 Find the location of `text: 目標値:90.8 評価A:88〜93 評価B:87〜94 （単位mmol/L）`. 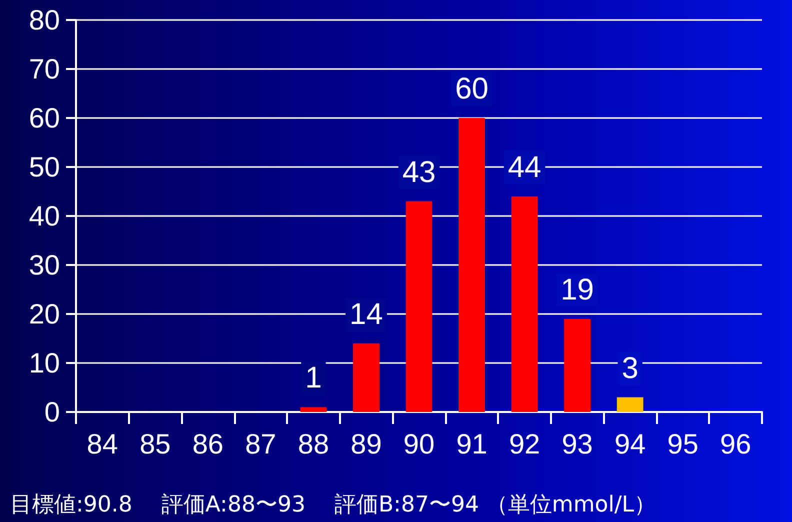

text: 目標値:90.8 評価A:88〜93 評価B:87〜94 （単位mmol/L） is located at coordinates (333, 505).